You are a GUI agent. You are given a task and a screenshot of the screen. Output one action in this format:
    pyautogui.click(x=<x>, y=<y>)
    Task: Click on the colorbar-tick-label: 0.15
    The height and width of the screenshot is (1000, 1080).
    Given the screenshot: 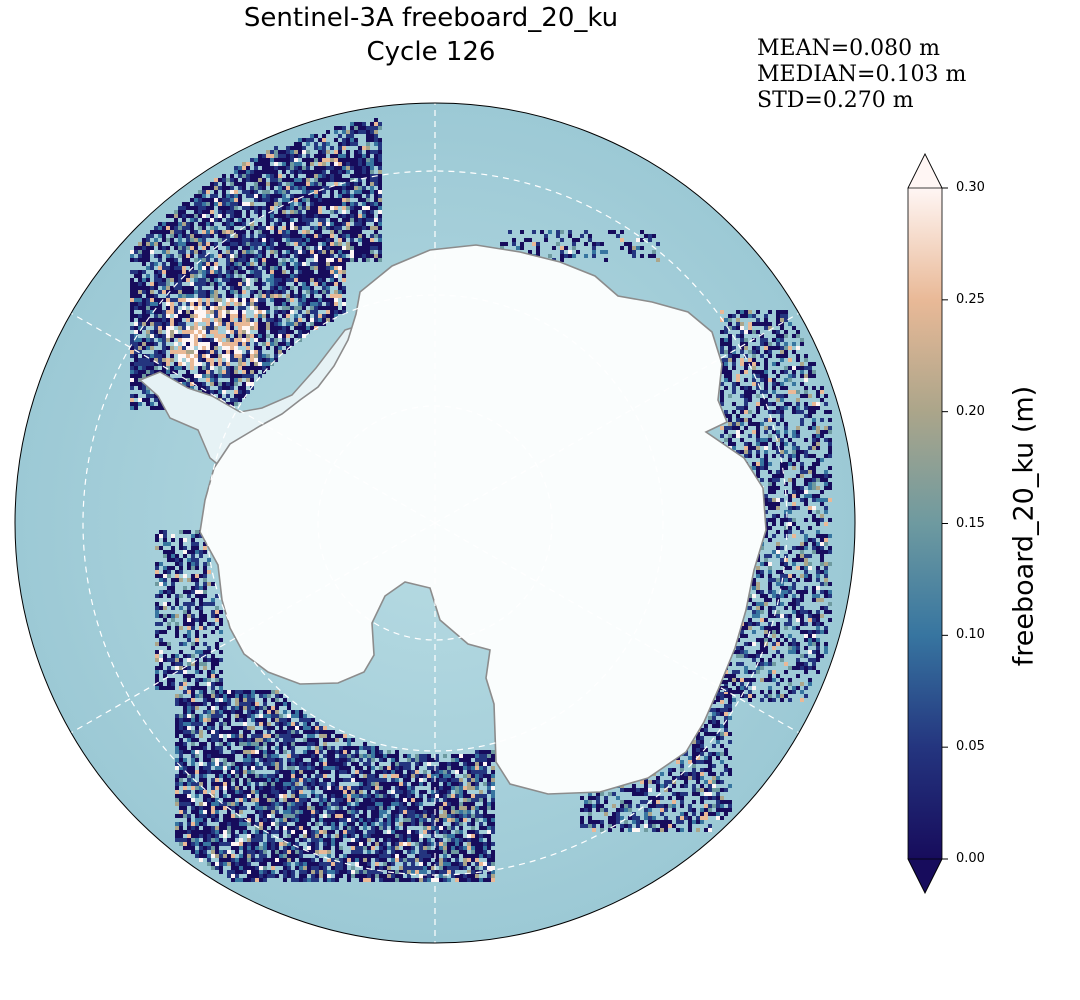 What is the action you would take?
    pyautogui.click(x=970, y=523)
    